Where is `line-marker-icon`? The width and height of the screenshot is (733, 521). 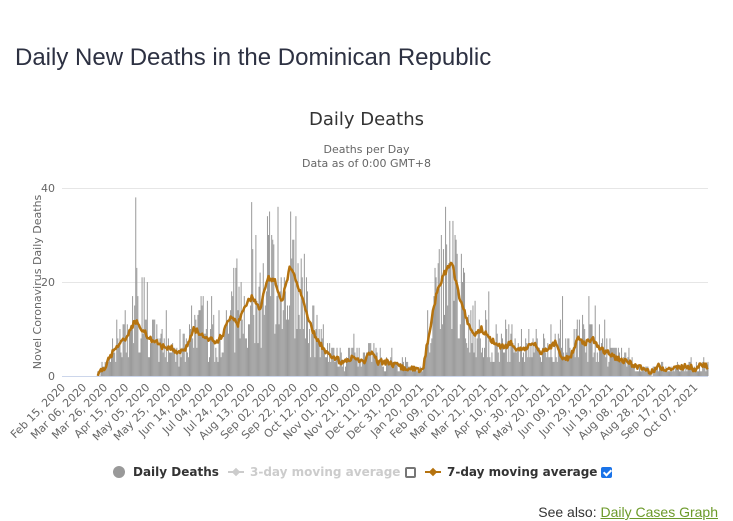
line-marker-icon is located at coordinates (236, 472).